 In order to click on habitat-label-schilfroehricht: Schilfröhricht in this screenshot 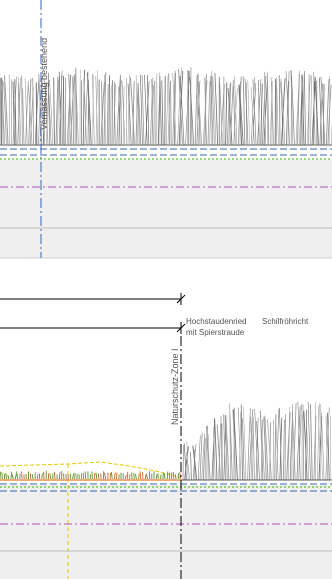, I will do `click(285, 321)`.